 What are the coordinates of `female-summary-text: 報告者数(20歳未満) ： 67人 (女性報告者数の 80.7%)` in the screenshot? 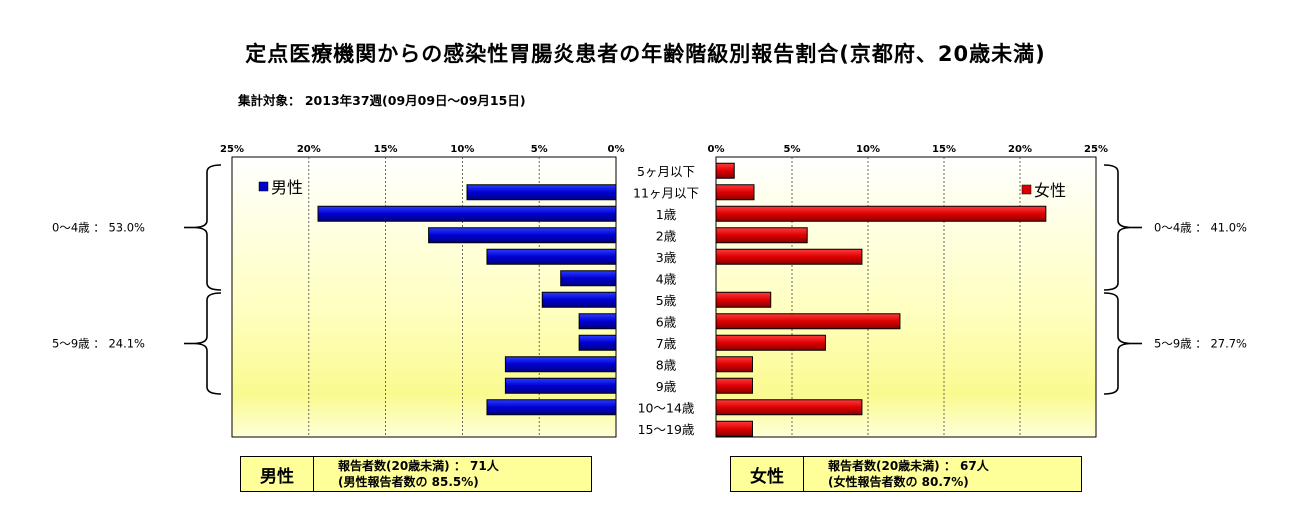 It's located at (942, 474).